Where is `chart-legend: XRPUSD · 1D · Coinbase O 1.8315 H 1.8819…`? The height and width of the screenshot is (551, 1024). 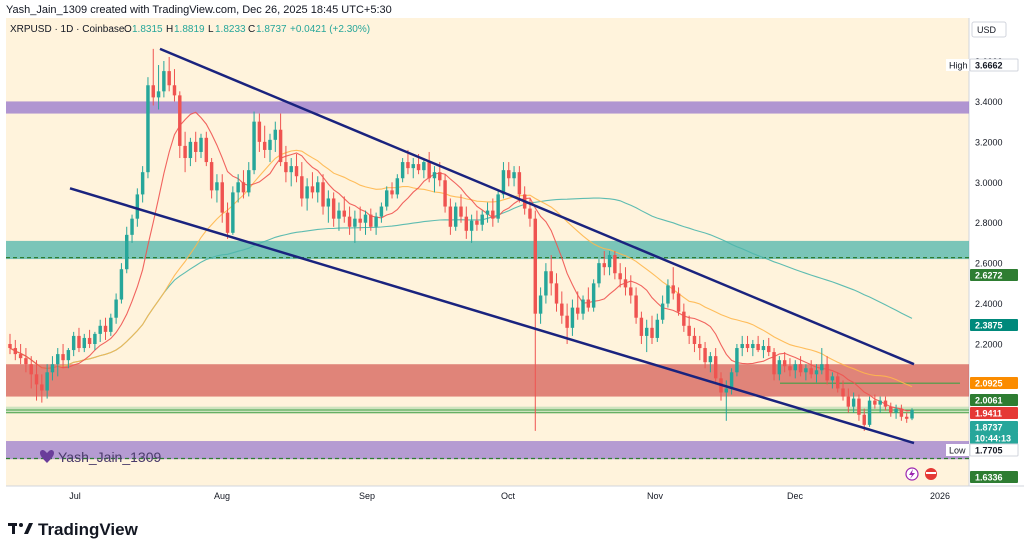
chart-legend: XRPUSD · 1D · Coinbase O 1.8315 H 1.8819… is located at coordinates (190, 29).